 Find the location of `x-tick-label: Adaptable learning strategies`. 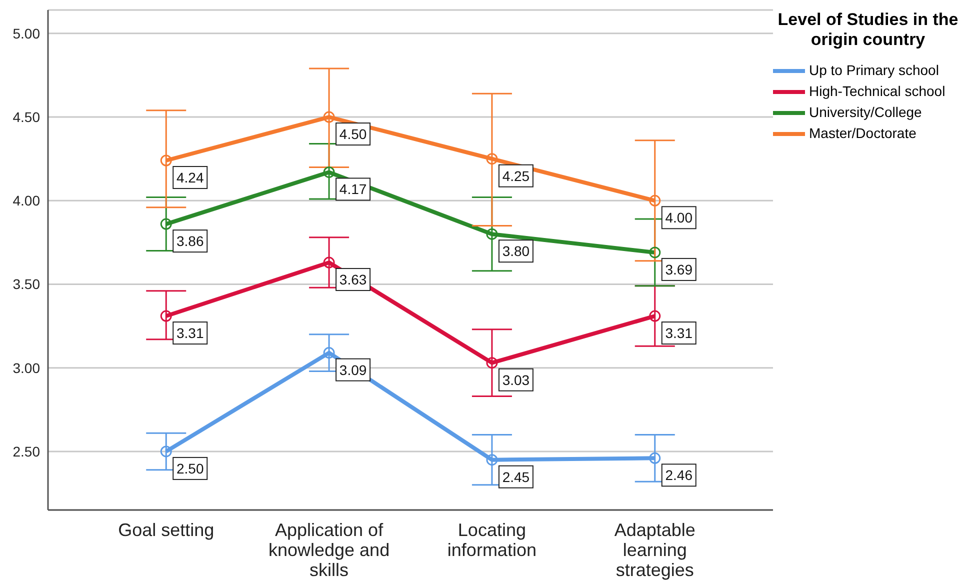

x-tick-label: Adaptable learning strategies is located at coordinates (655, 550).